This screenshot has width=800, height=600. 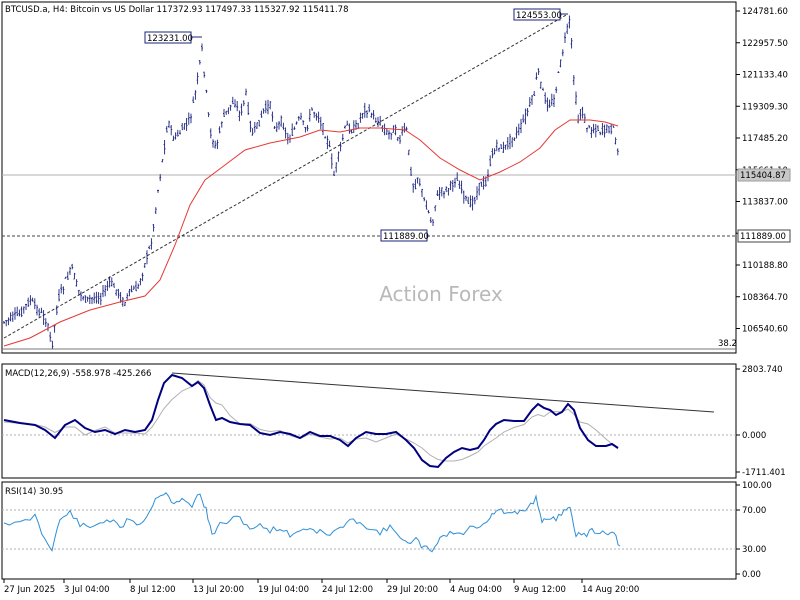 What do you see at coordinates (765, 298) in the screenshot?
I see `price-tick-label: 108364.70` at bounding box center [765, 298].